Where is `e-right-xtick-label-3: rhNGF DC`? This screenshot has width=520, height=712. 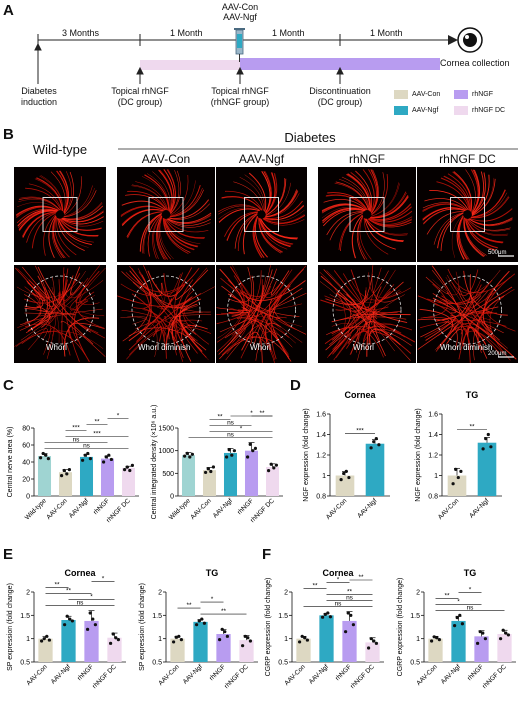
e-right-xtick-label-3: rhNGF DC is located at coordinates (236, 676).